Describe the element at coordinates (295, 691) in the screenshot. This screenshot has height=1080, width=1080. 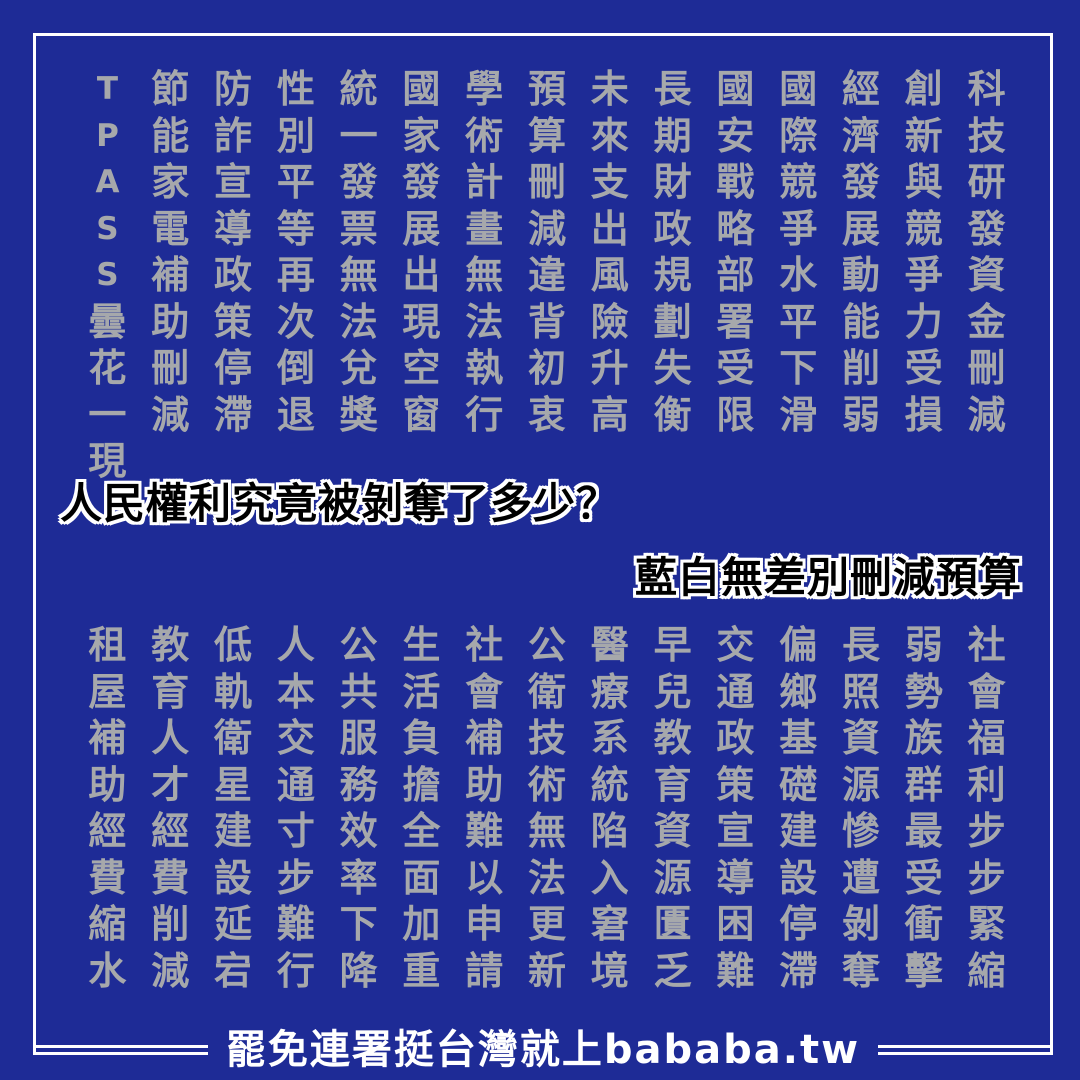
I see `issue-character: 本` at that location.